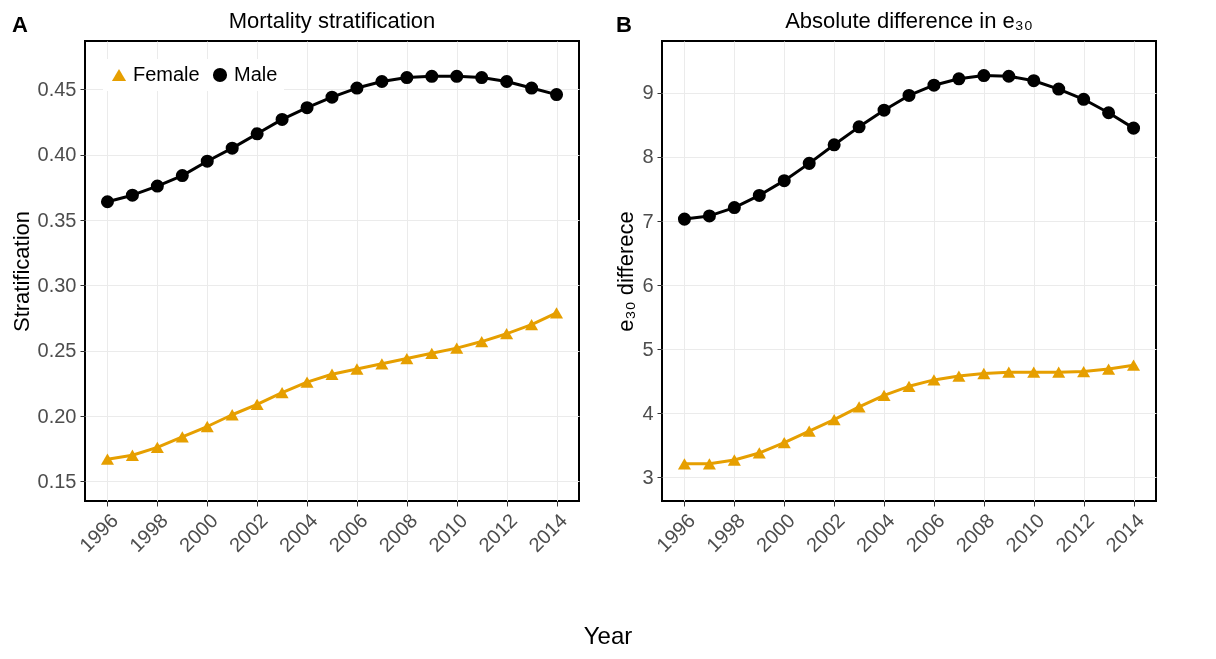 This screenshot has width=1216, height=659. I want to click on legend-label: Female, so click(166, 74).